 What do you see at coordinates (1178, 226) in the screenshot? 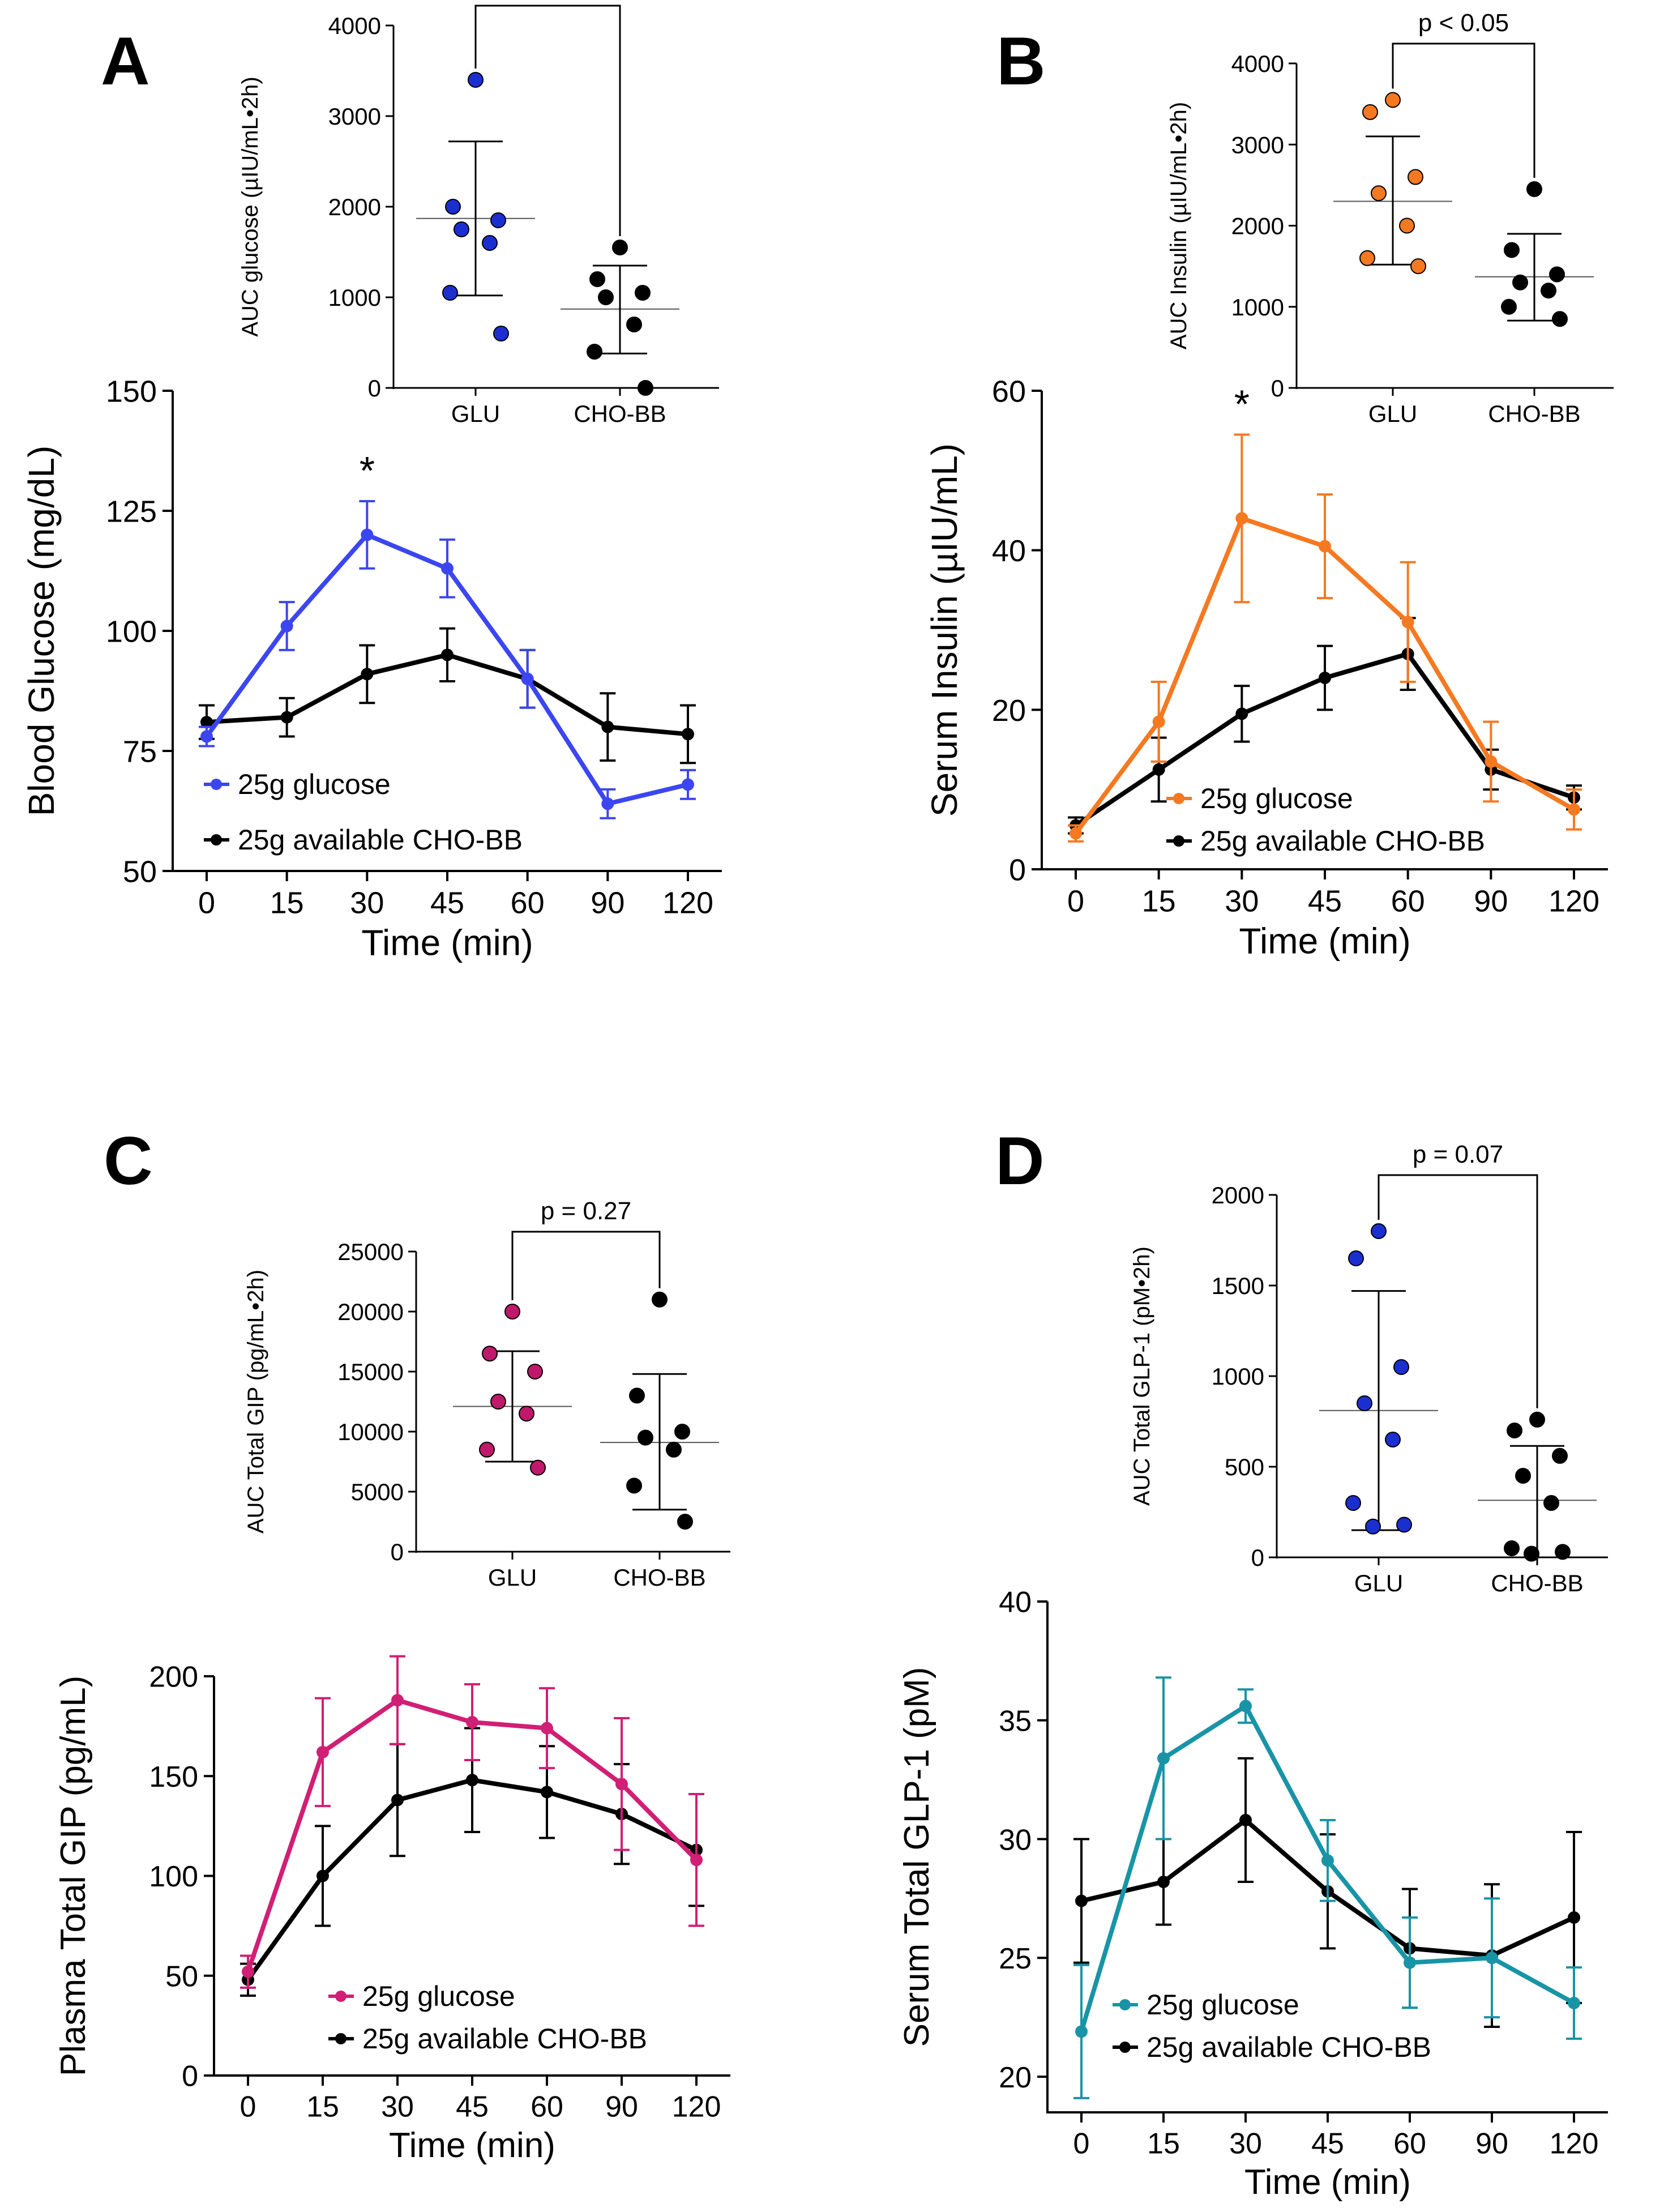
I see `B_auc-y-axis-label: AUC Insulin (µIU/mL•2h)` at bounding box center [1178, 226].